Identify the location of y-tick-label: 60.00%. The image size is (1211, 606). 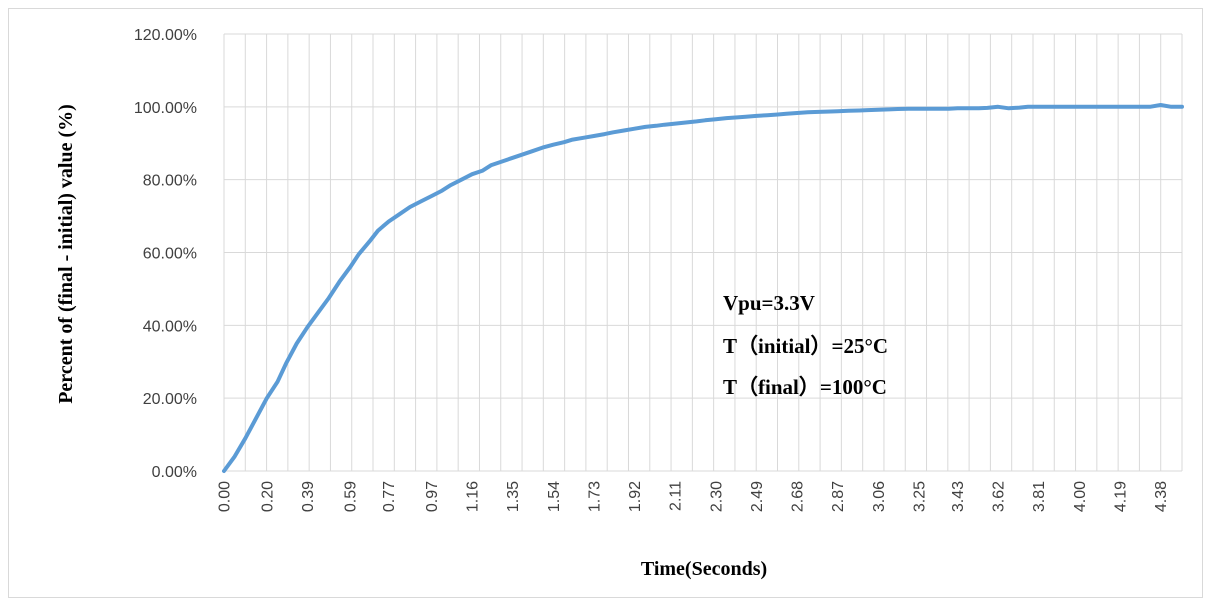
(170, 254).